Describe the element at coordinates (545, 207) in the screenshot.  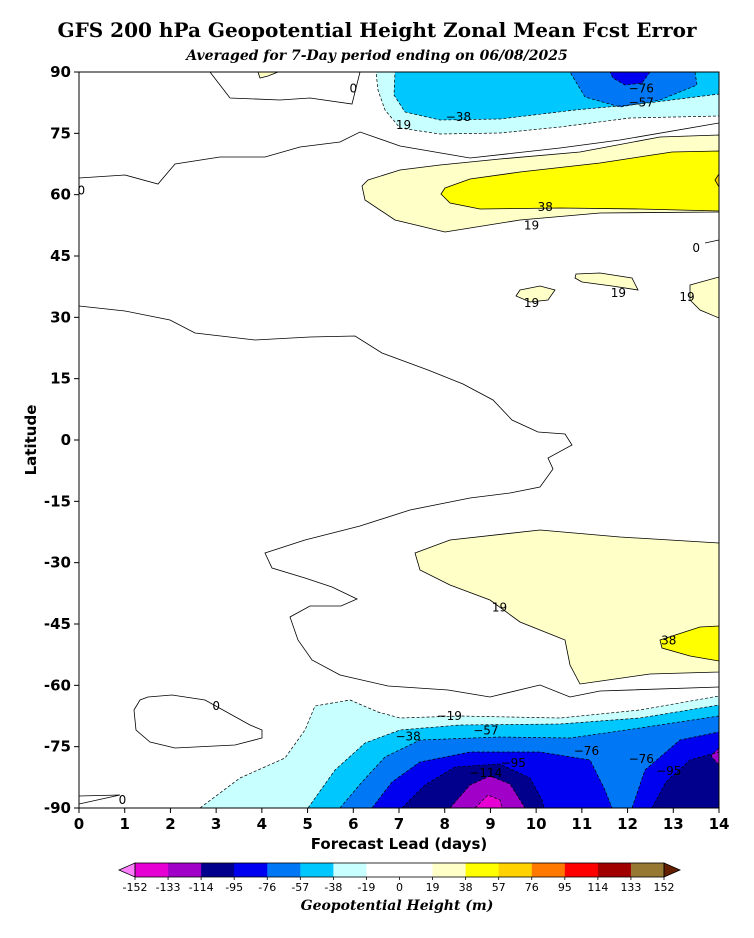
I see `contour-label: 38` at that location.